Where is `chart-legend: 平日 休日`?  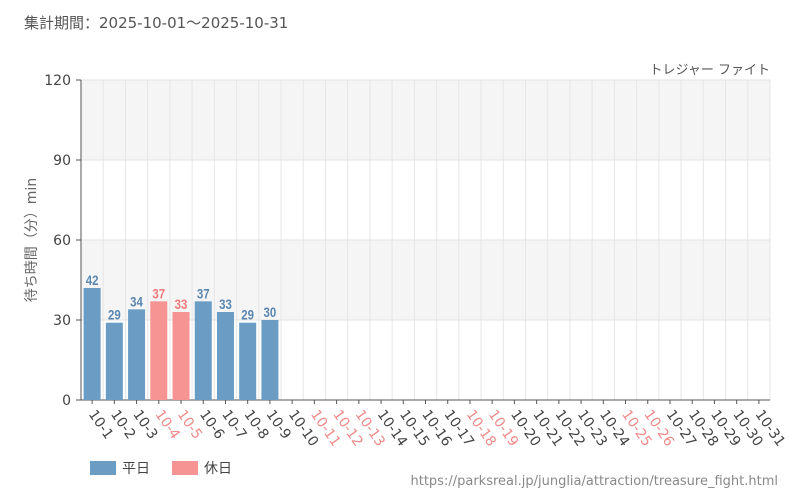 chart-legend: 平日 休日 is located at coordinates (172, 468).